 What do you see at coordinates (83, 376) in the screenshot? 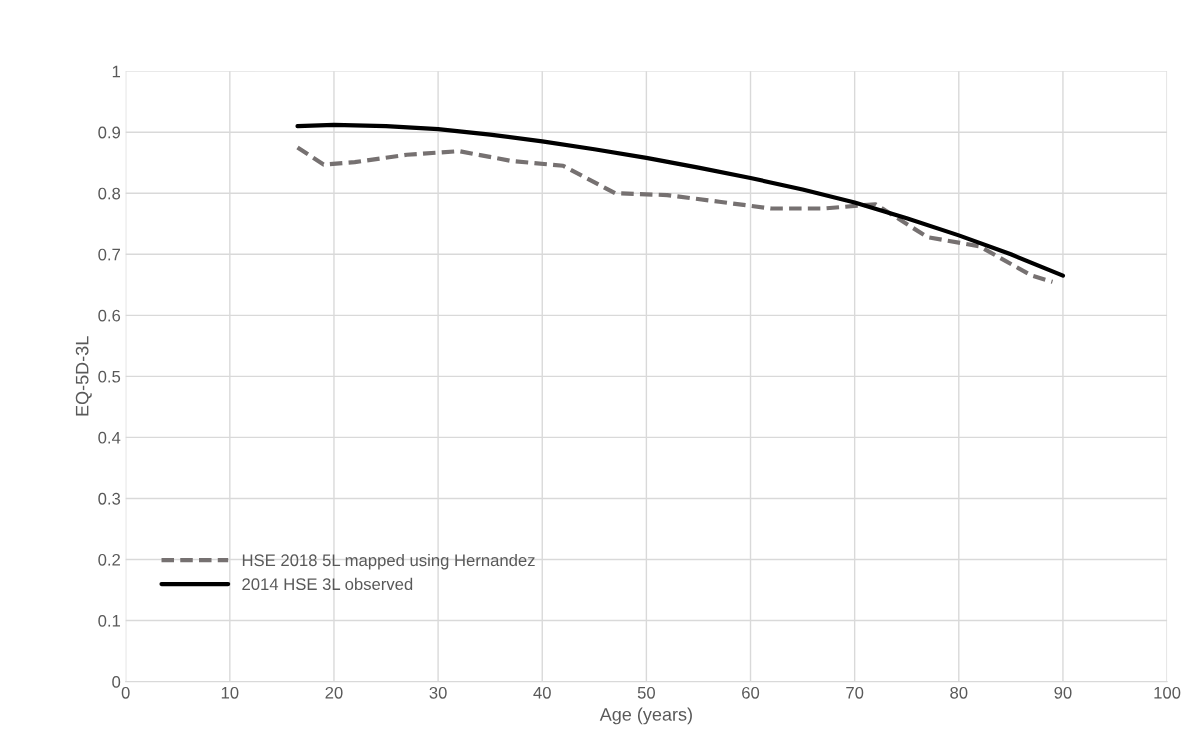
I see `y-axis-title: EQ-5D-3L` at bounding box center [83, 376].